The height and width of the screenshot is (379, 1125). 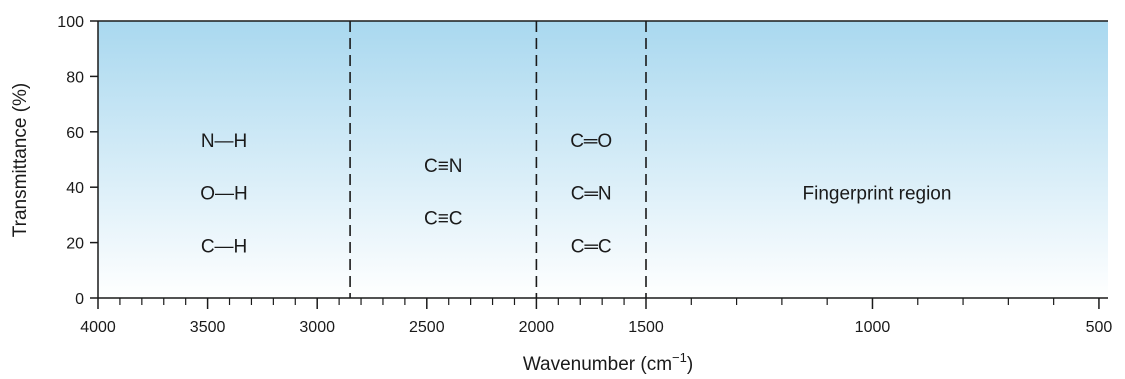 I want to click on x-tick-label: 3500, so click(x=208, y=327).